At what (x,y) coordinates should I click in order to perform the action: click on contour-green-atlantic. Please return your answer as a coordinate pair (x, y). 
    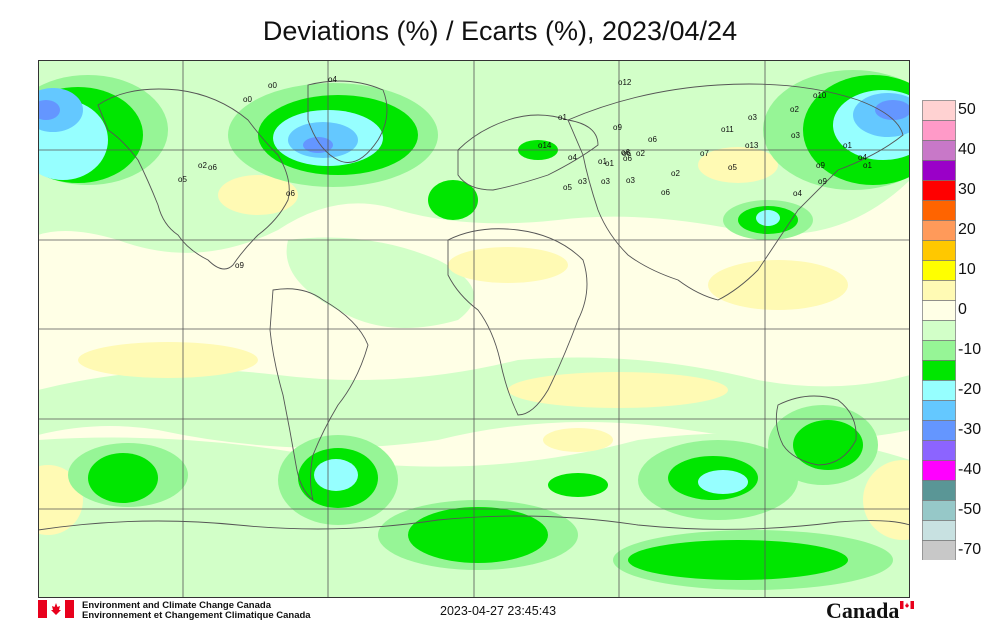
    Looking at the image, I should click on (453, 200).